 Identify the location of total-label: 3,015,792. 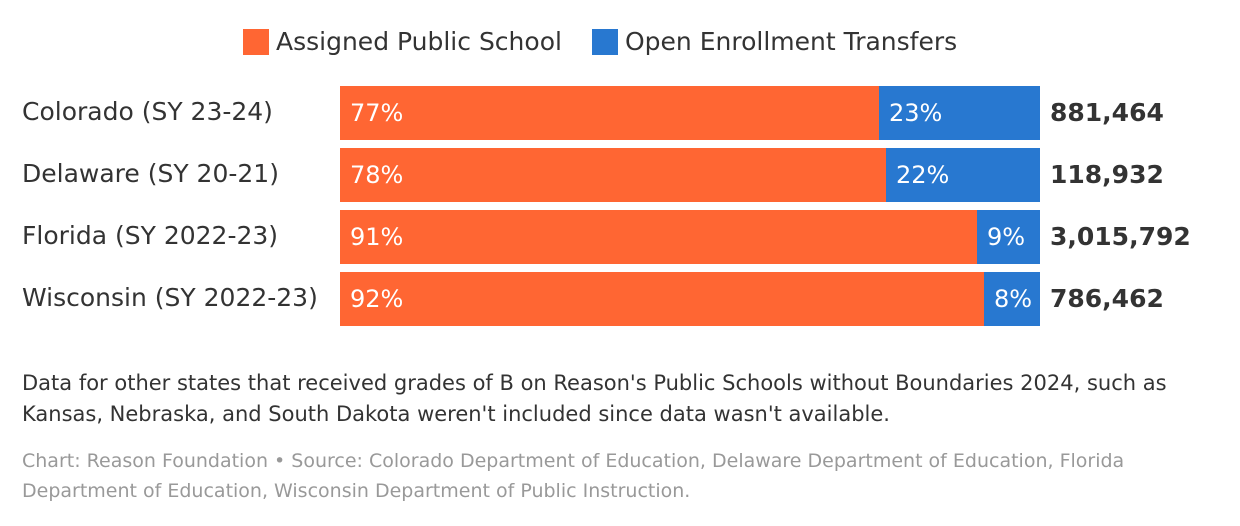
(1120, 236).